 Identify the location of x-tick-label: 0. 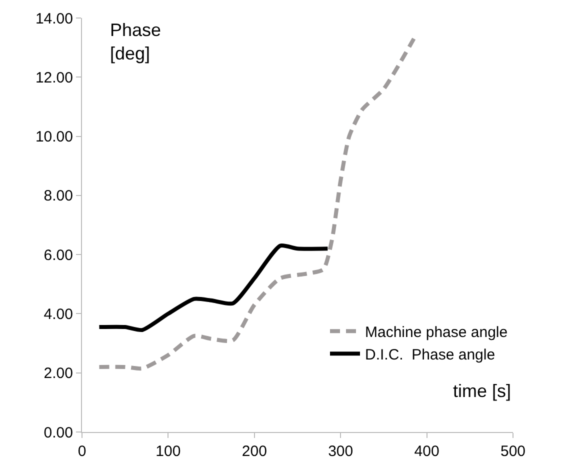
(82, 451).